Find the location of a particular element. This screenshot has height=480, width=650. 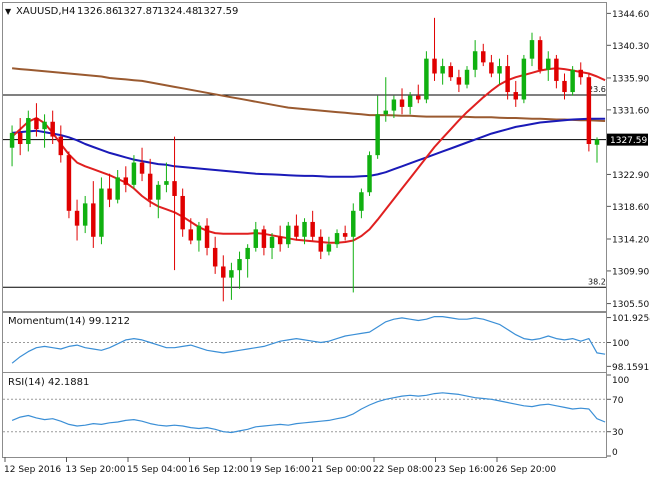

price-tick-label: 1340.30 is located at coordinates (630, 47).